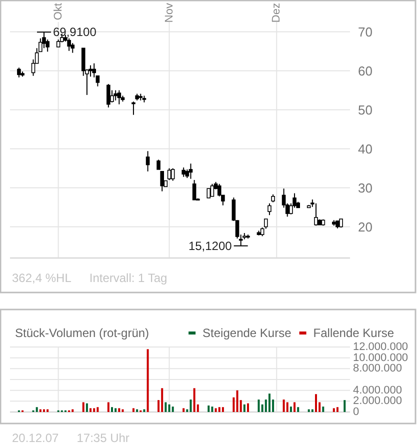 The width and height of the screenshot is (417, 443). Describe the element at coordinates (42, 278) in the screenshot. I see `text: 362,4 %HL` at that location.